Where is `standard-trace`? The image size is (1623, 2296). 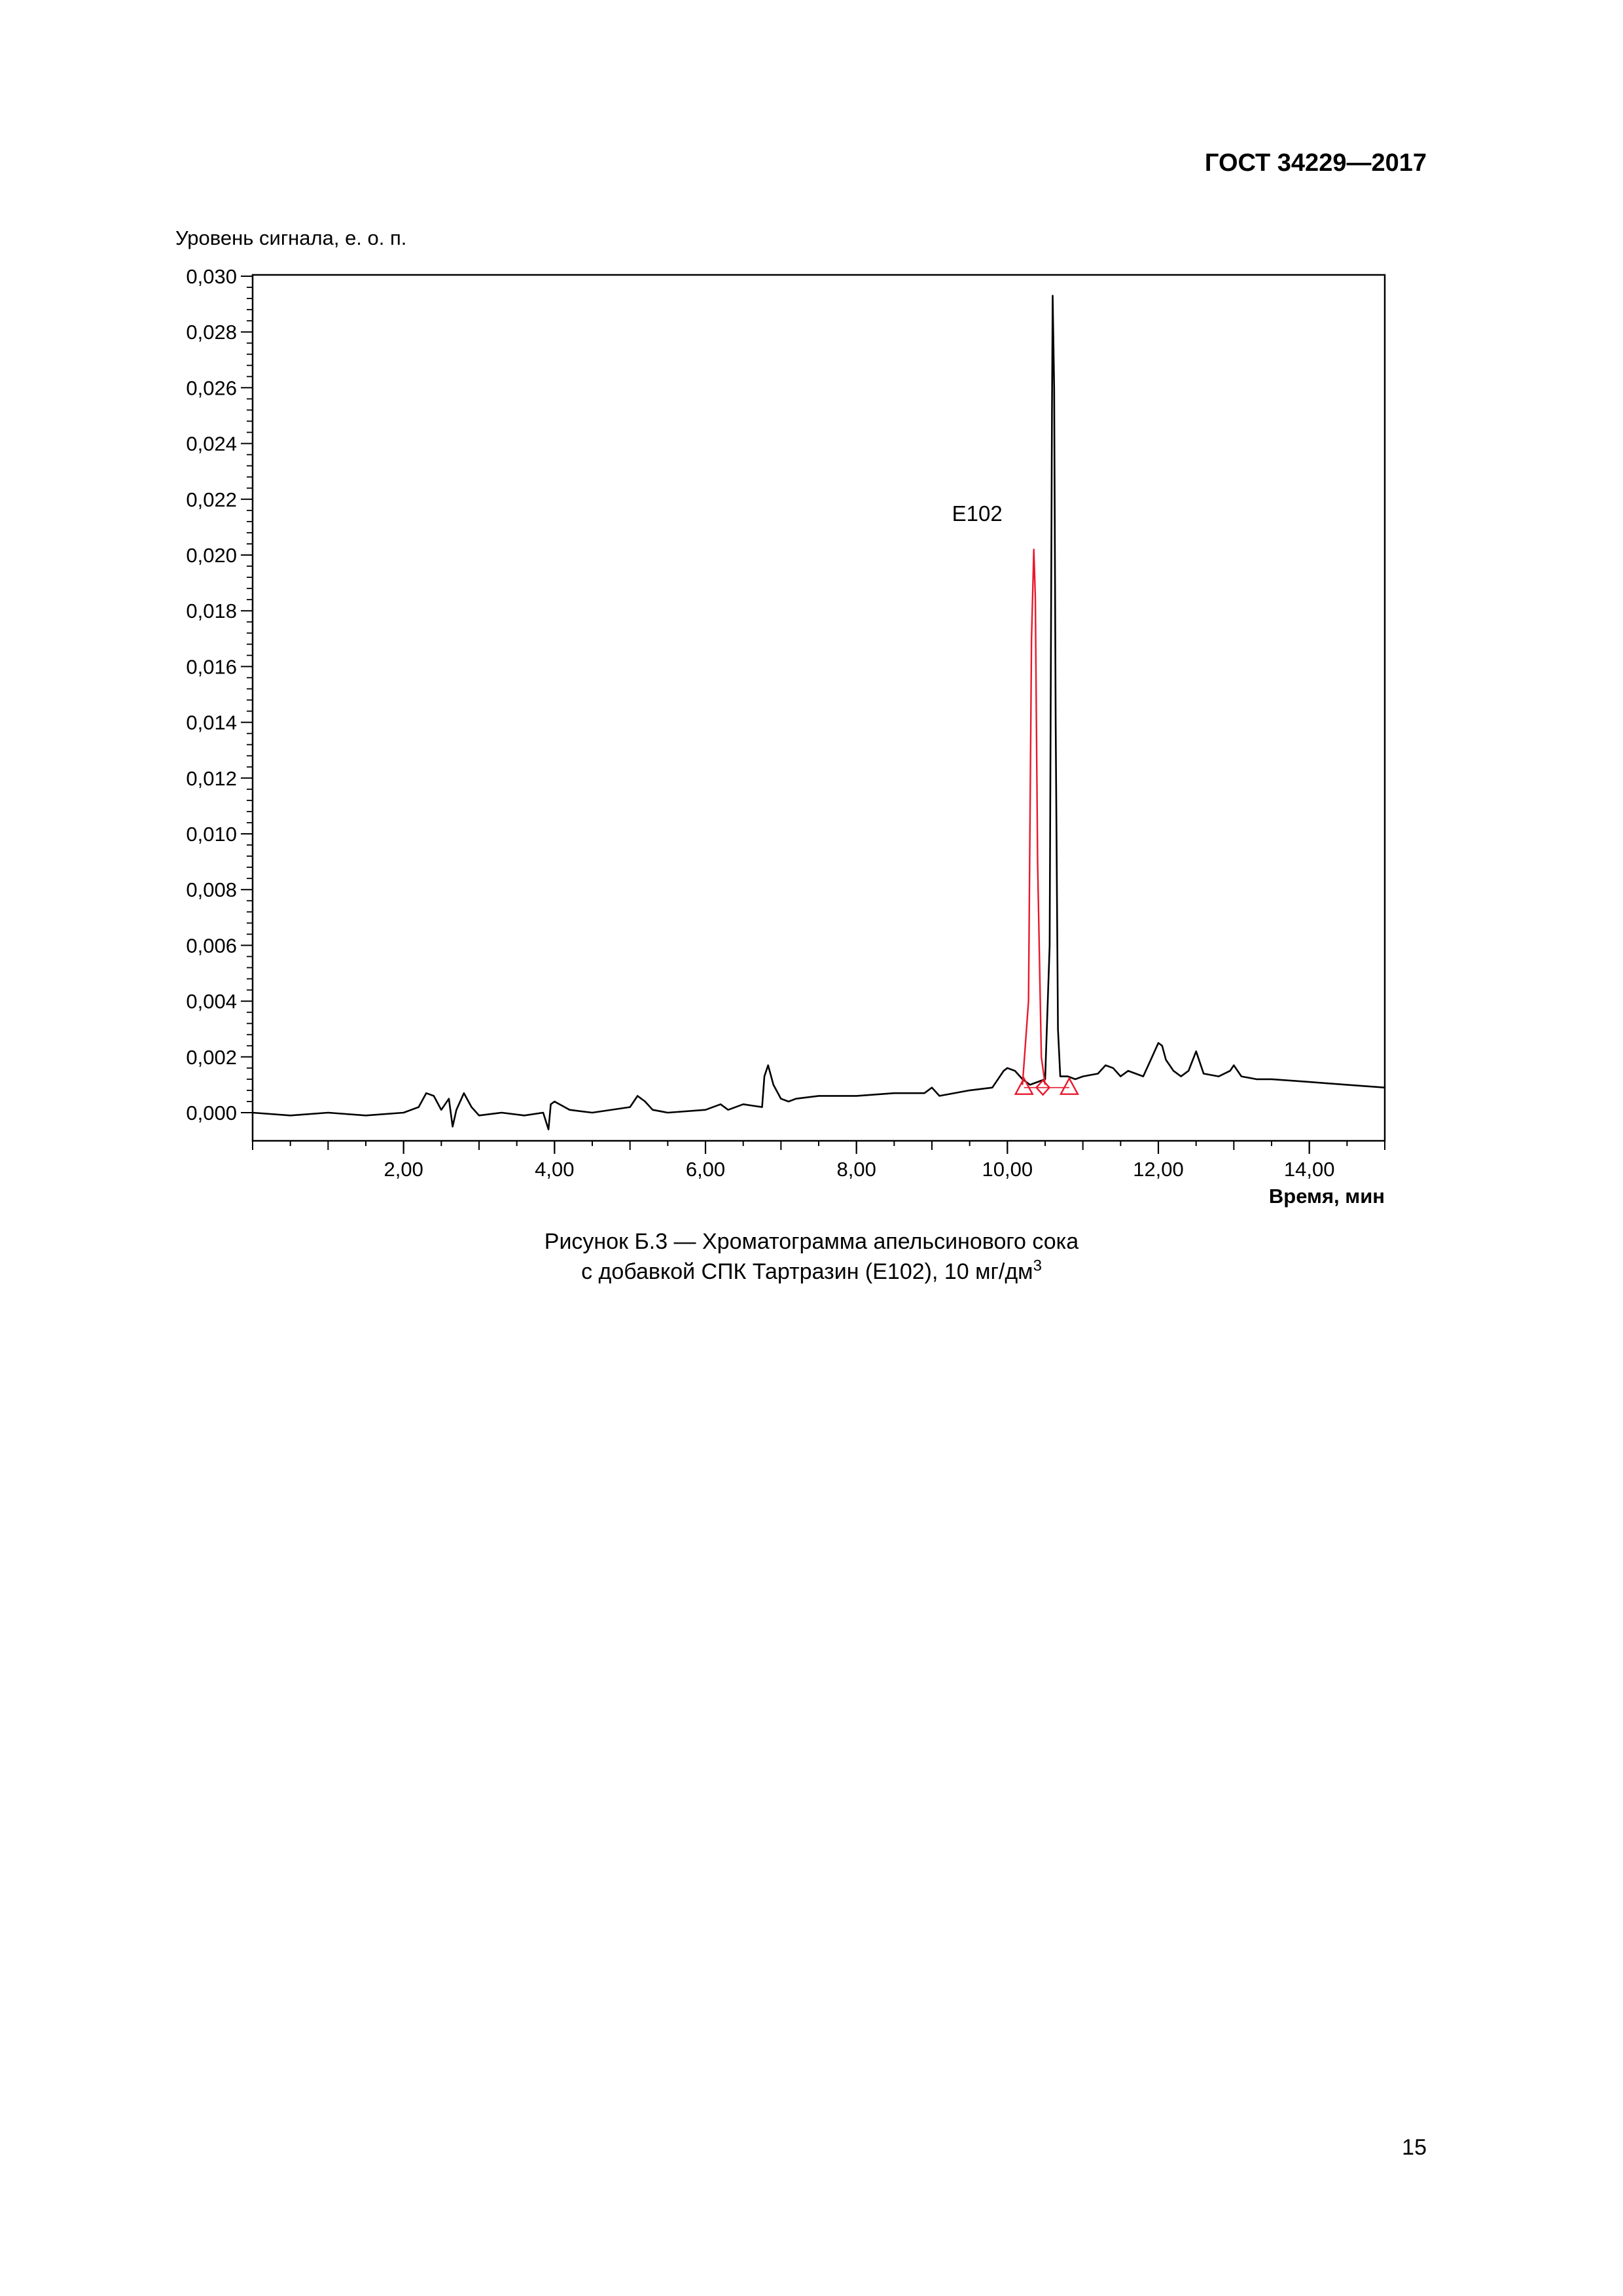 standard-trace is located at coordinates (1034, 816).